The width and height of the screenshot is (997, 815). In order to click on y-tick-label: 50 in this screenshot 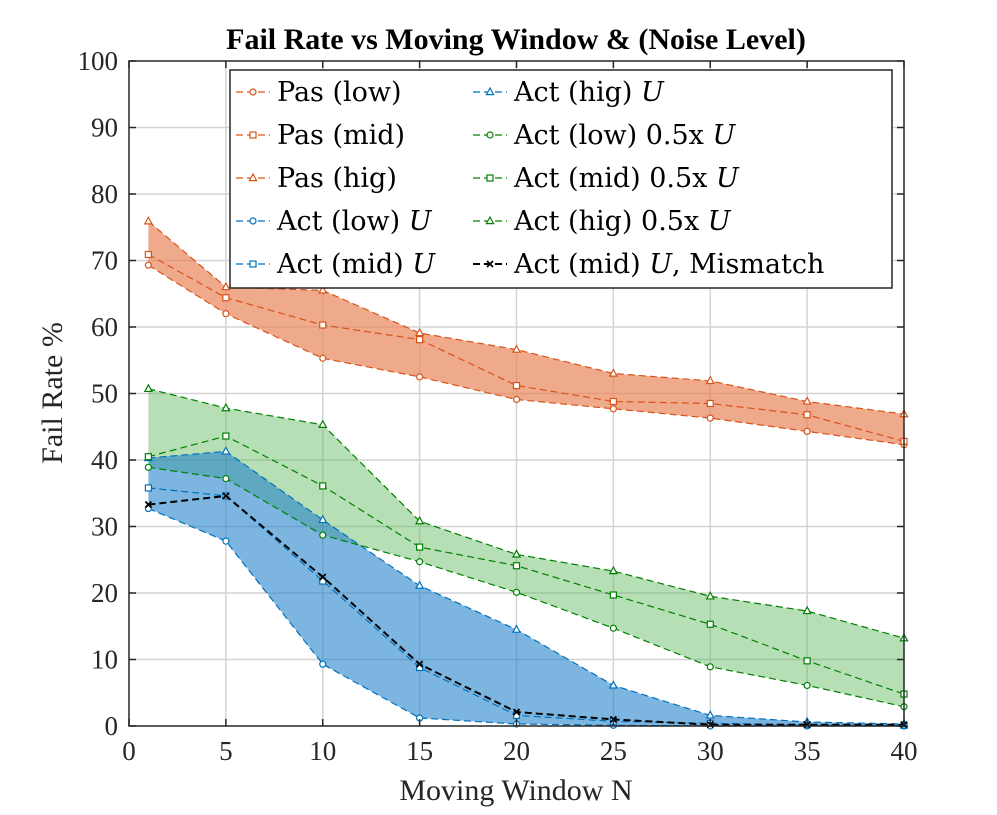, I will do `click(104, 394)`.